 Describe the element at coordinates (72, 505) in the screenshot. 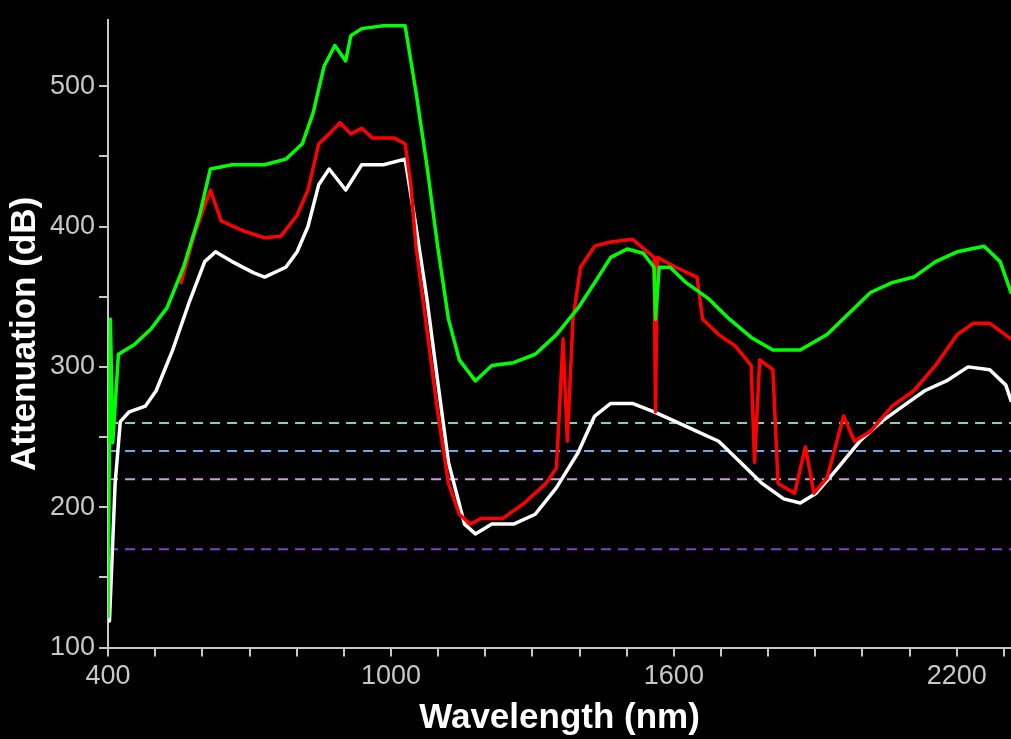

I see `y-tick-label: 200` at that location.